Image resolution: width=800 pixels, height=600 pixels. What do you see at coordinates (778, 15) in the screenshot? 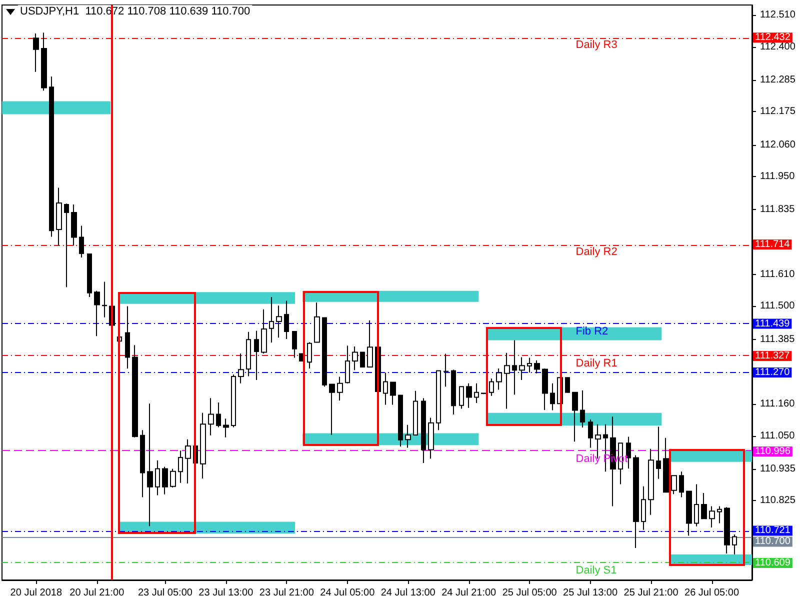
I see `y-tick-label: 112.510` at bounding box center [778, 15].